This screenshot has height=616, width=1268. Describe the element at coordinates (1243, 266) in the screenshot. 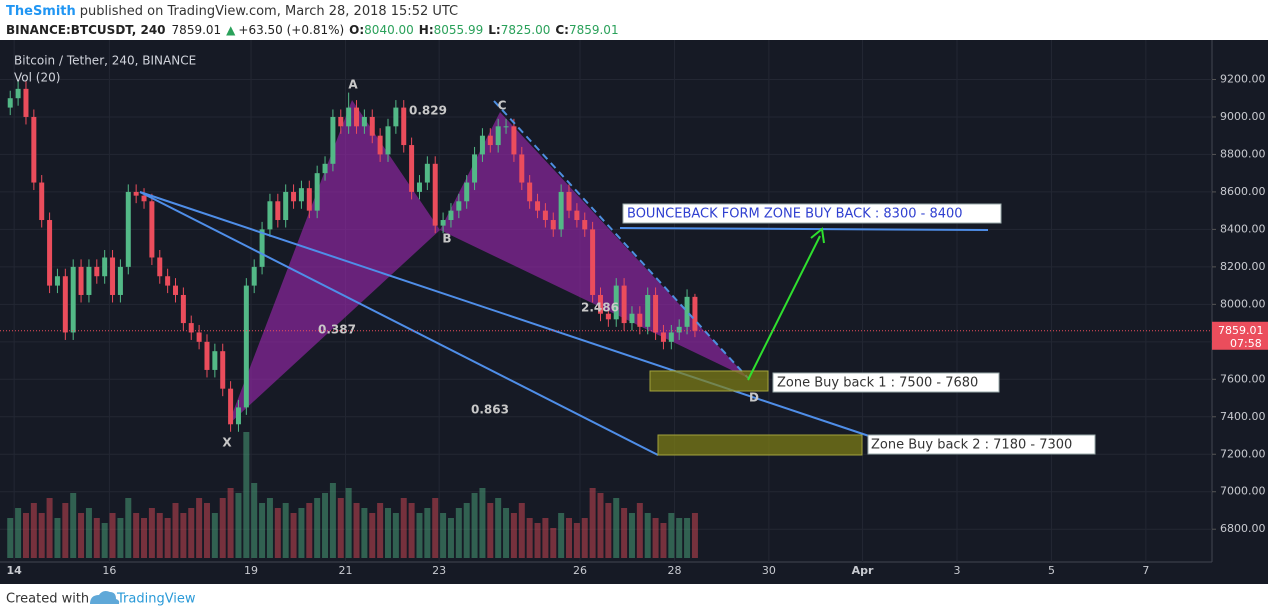

I see `y-tick-label: 8200.00` at that location.